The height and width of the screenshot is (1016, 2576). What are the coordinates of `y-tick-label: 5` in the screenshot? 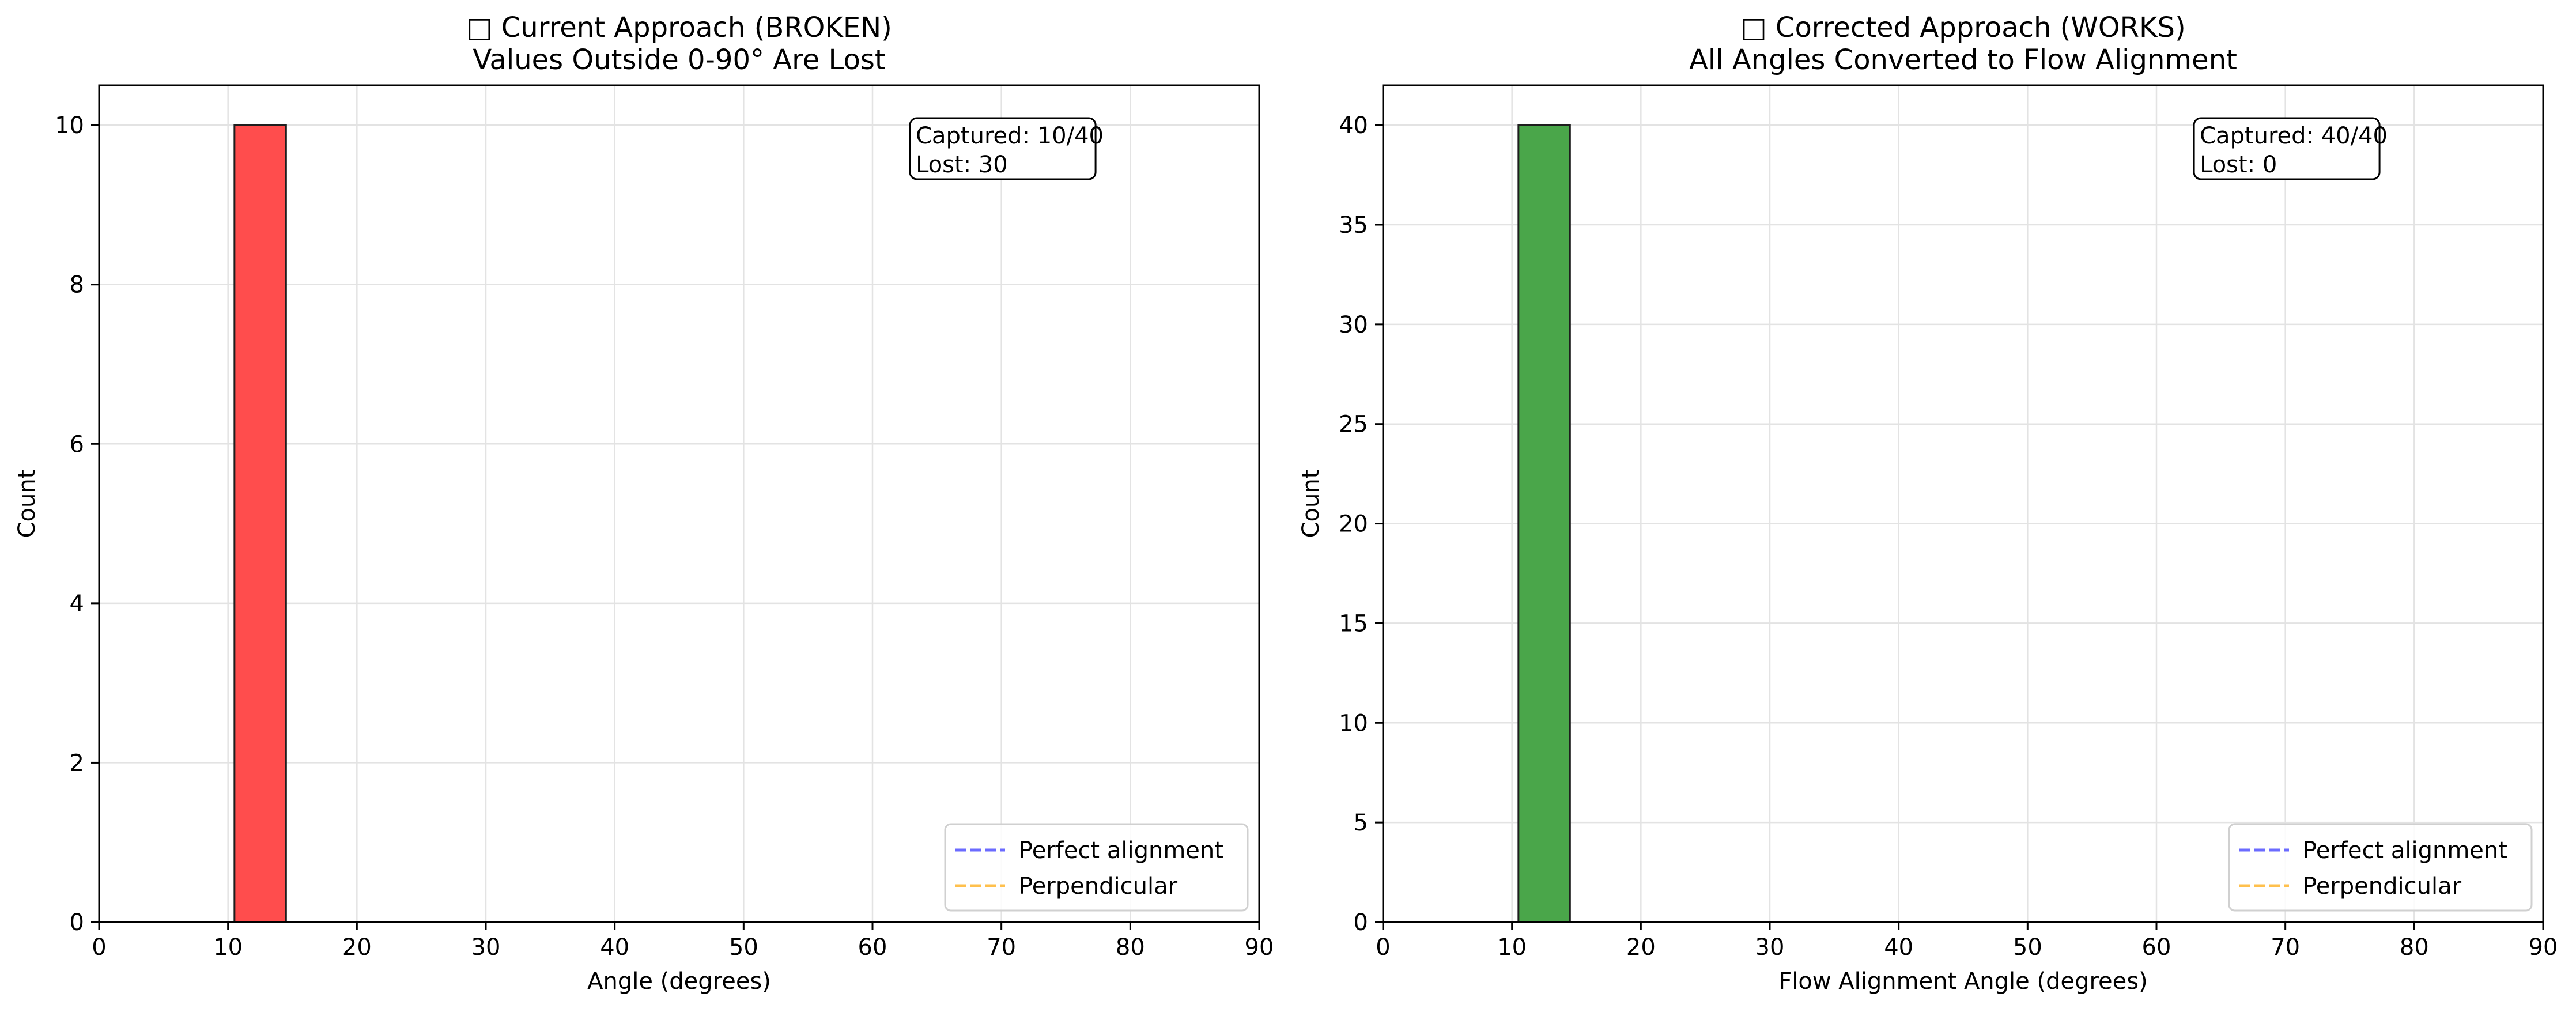 It's located at (1361, 823).